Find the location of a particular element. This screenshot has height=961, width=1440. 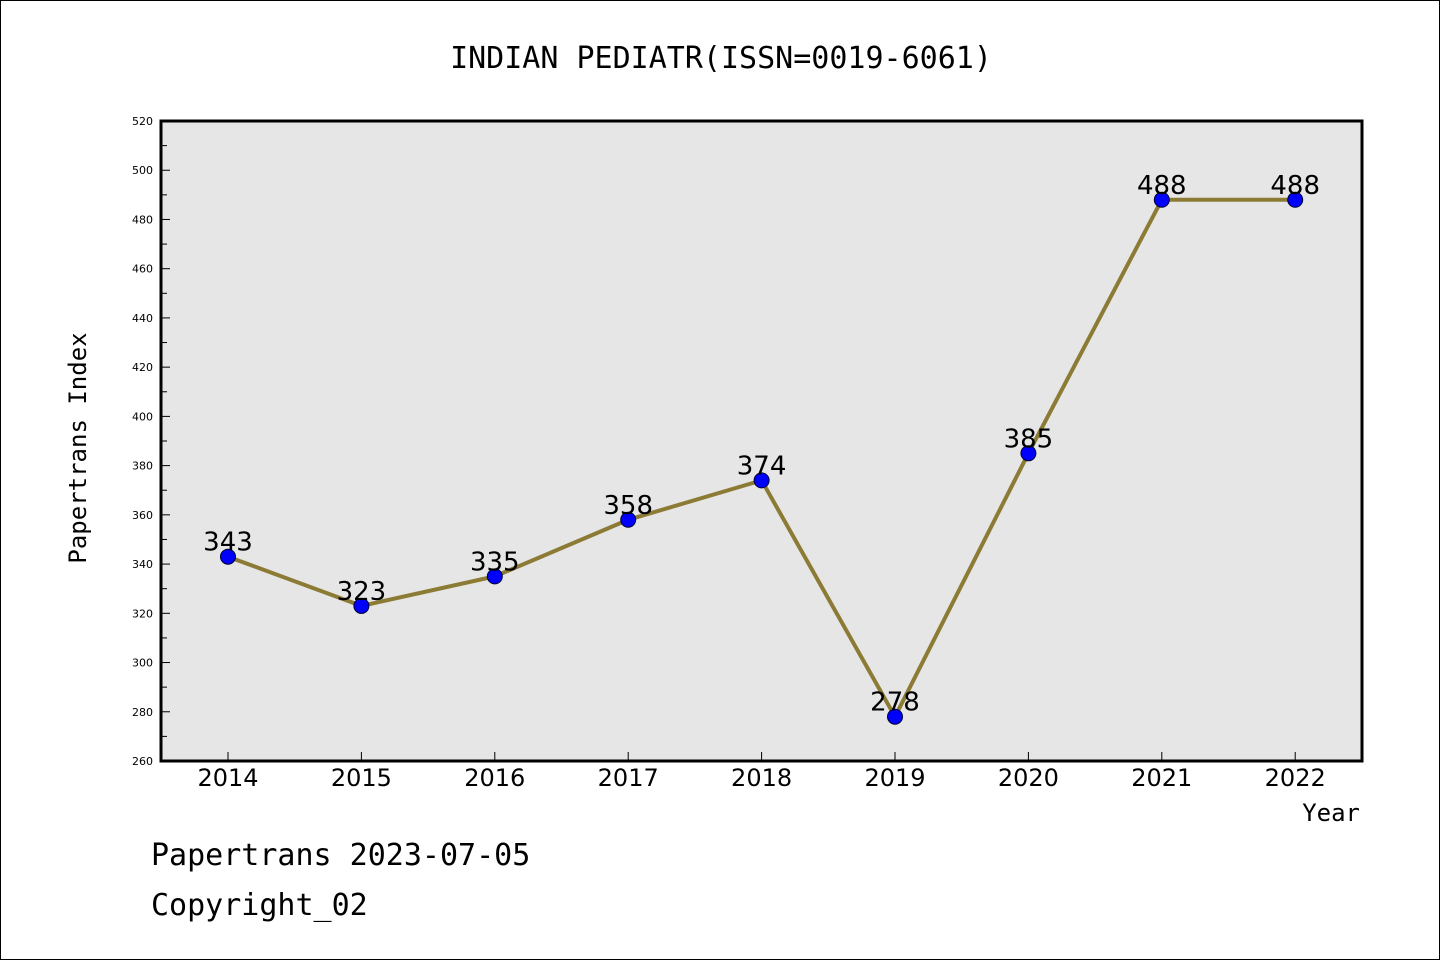

y-tick-label: 400 is located at coordinates (142, 416).